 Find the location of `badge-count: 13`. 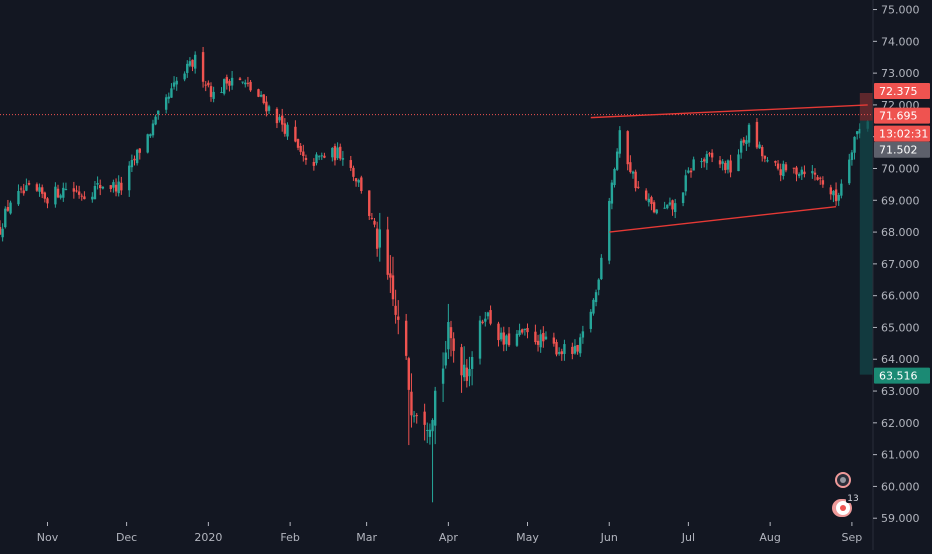

badge-count: 13 is located at coordinates (852, 499).